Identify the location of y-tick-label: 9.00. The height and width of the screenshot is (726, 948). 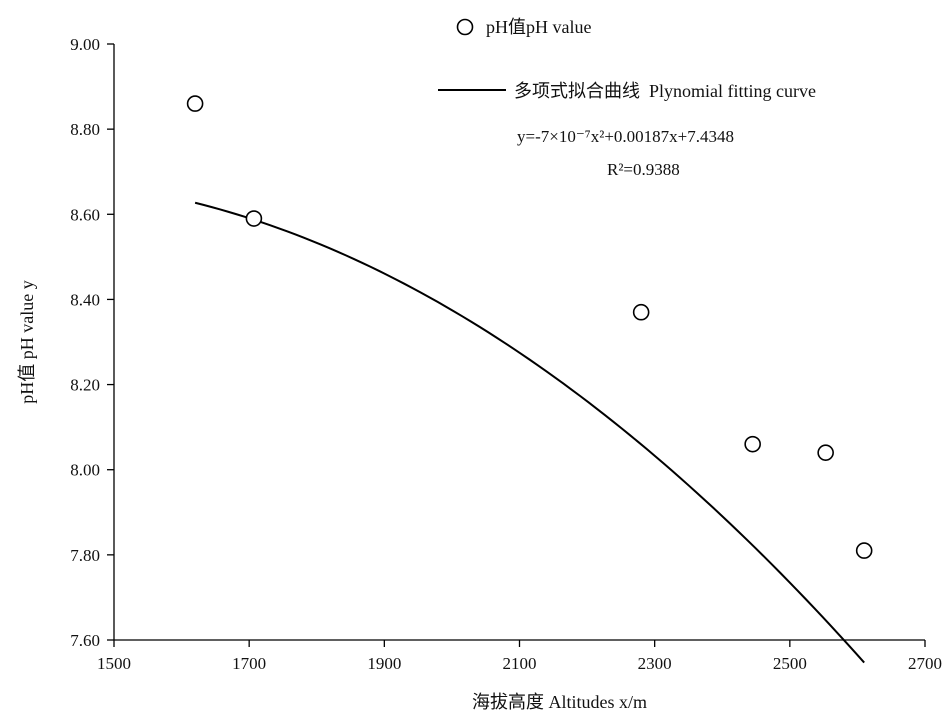
(85, 44).